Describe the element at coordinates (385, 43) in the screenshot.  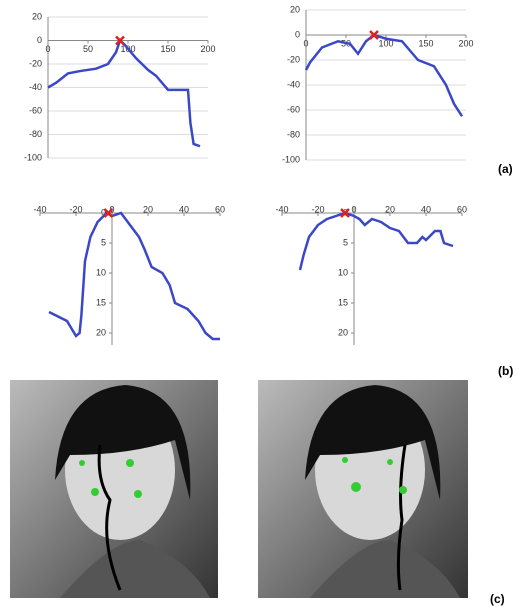
I see `x-tick-label: 100` at that location.